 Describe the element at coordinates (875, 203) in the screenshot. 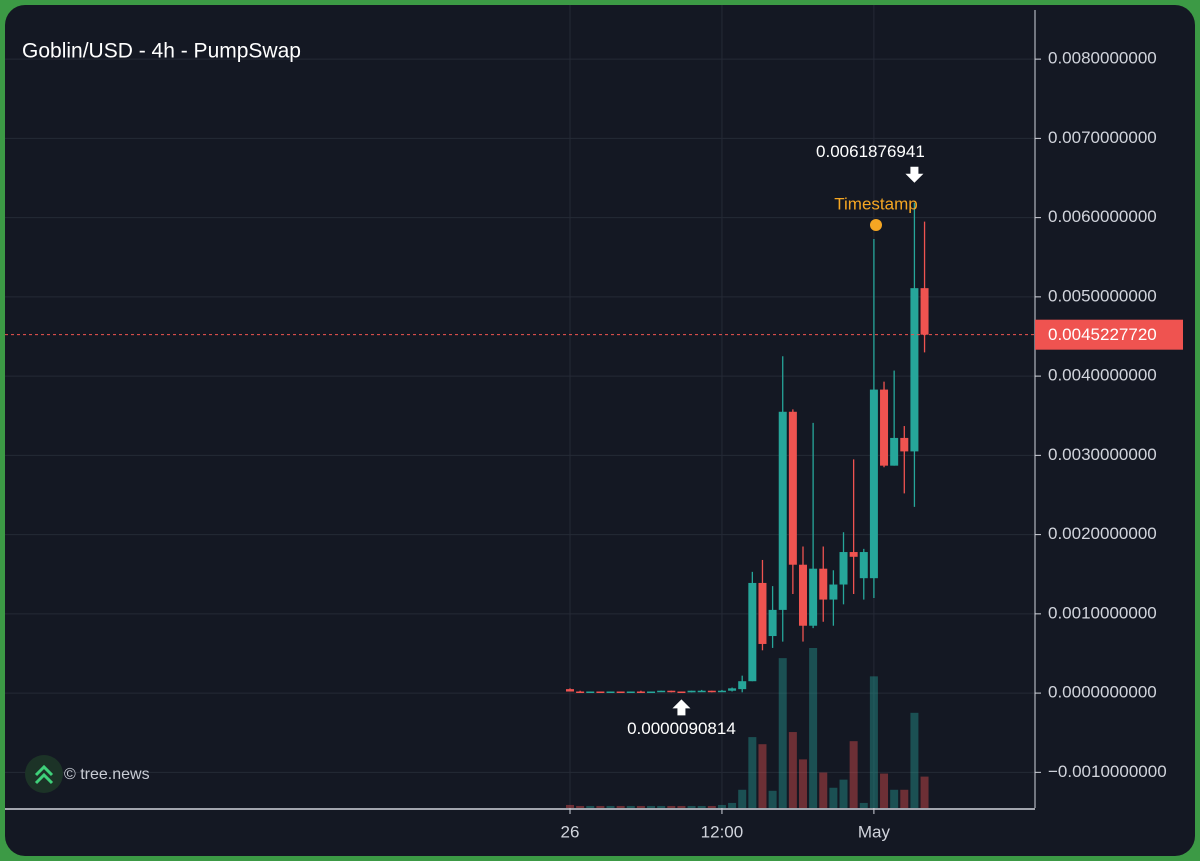

I see `marker-label: Timestamp` at that location.